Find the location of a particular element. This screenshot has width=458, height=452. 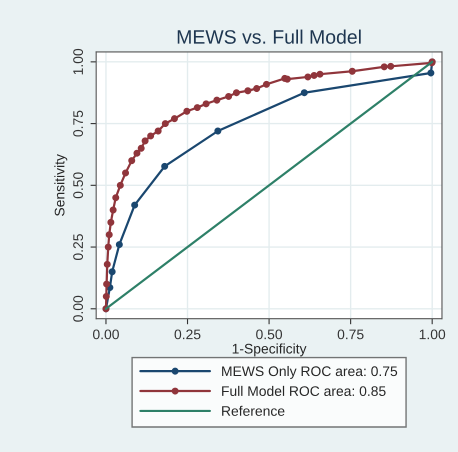

y-tick-label: 0.00 is located at coordinates (78, 309).